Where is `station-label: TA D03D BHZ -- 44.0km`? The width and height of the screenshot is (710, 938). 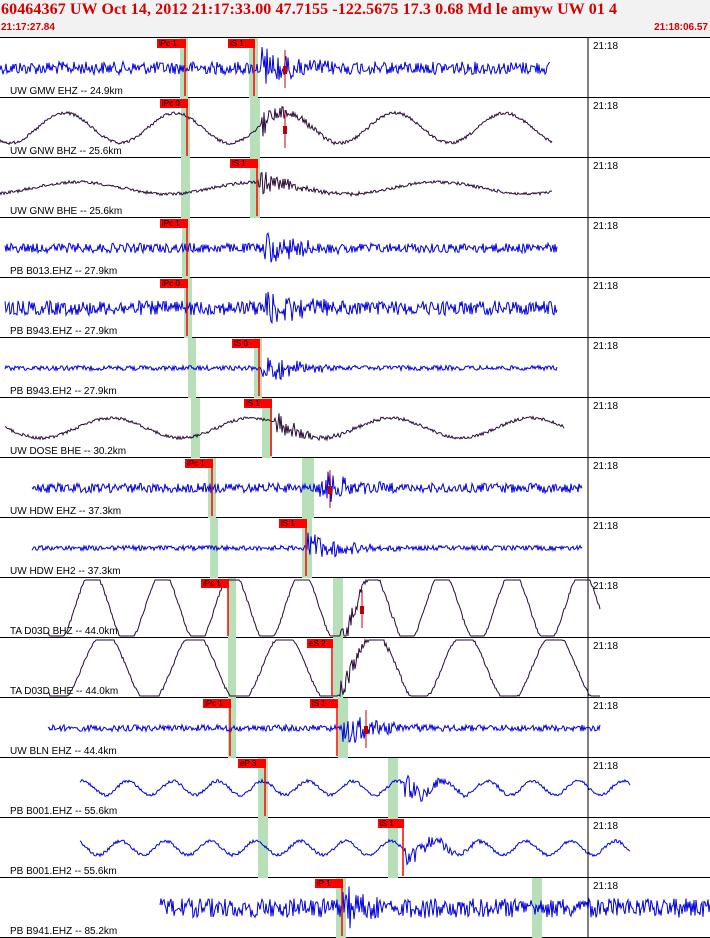 station-label: TA D03D BHZ -- 44.0km is located at coordinates (64, 631).